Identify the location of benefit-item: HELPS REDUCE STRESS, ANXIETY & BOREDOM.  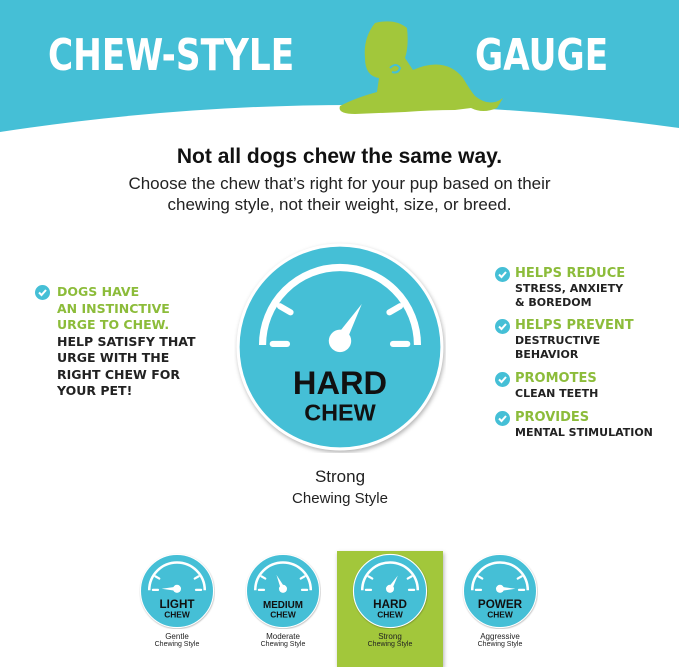
(560, 288).